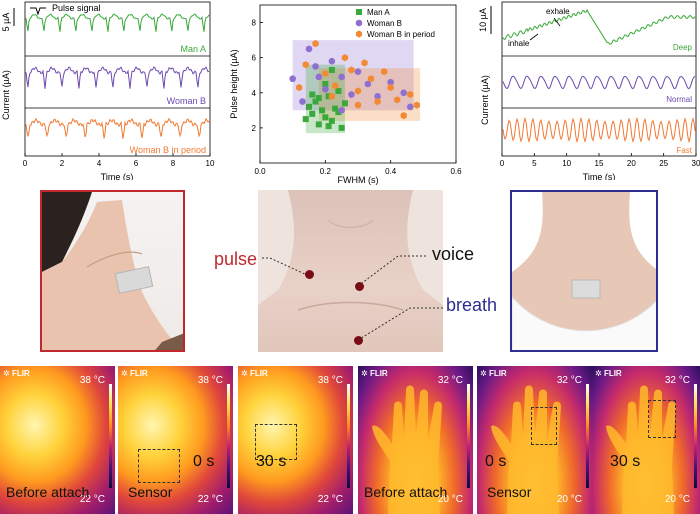 Image resolution: width=700 pixels, height=514 pixels. Describe the element at coordinates (295, 440) in the screenshot. I see `thermal-image: ✲ FLIR 38 °C 22 °C 30 s` at that location.